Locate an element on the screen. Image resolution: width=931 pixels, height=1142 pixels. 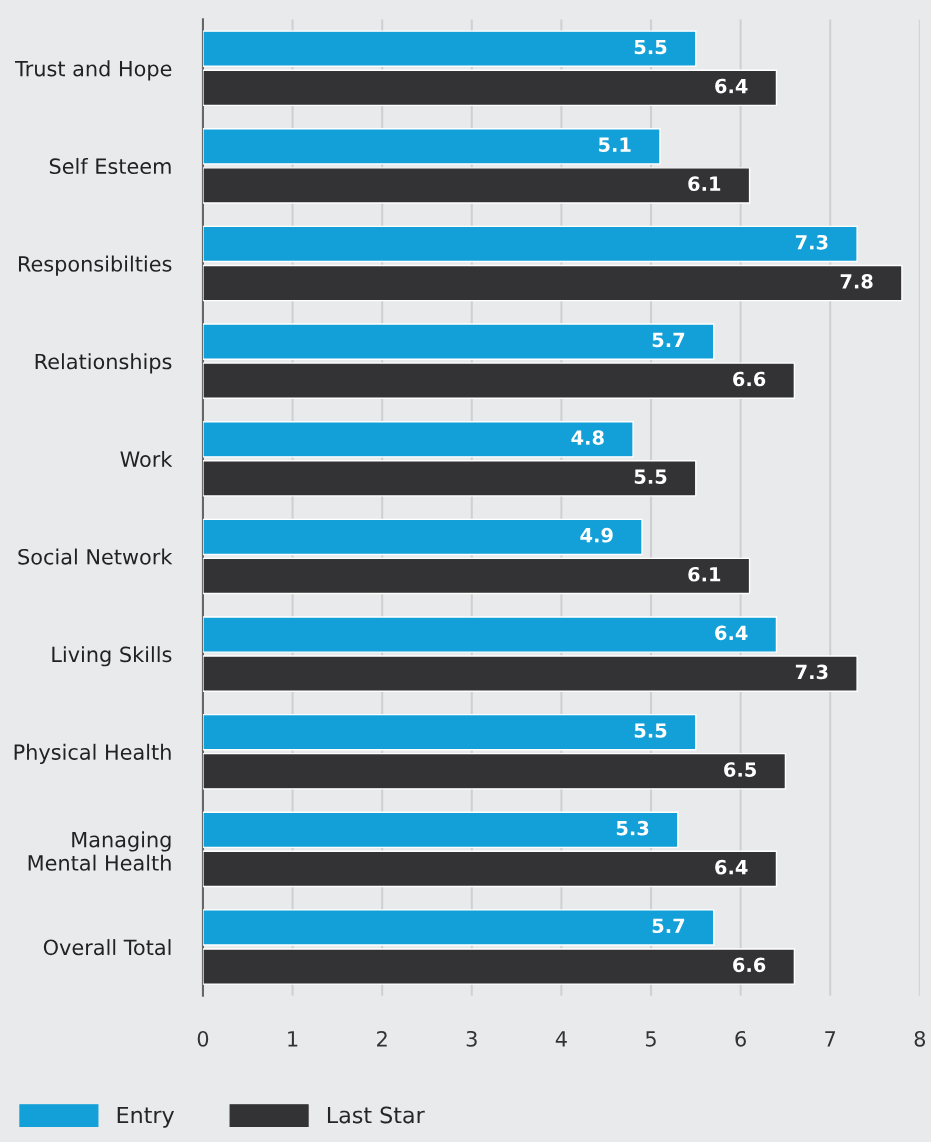
y-tick-label: Work is located at coordinates (146, 459).